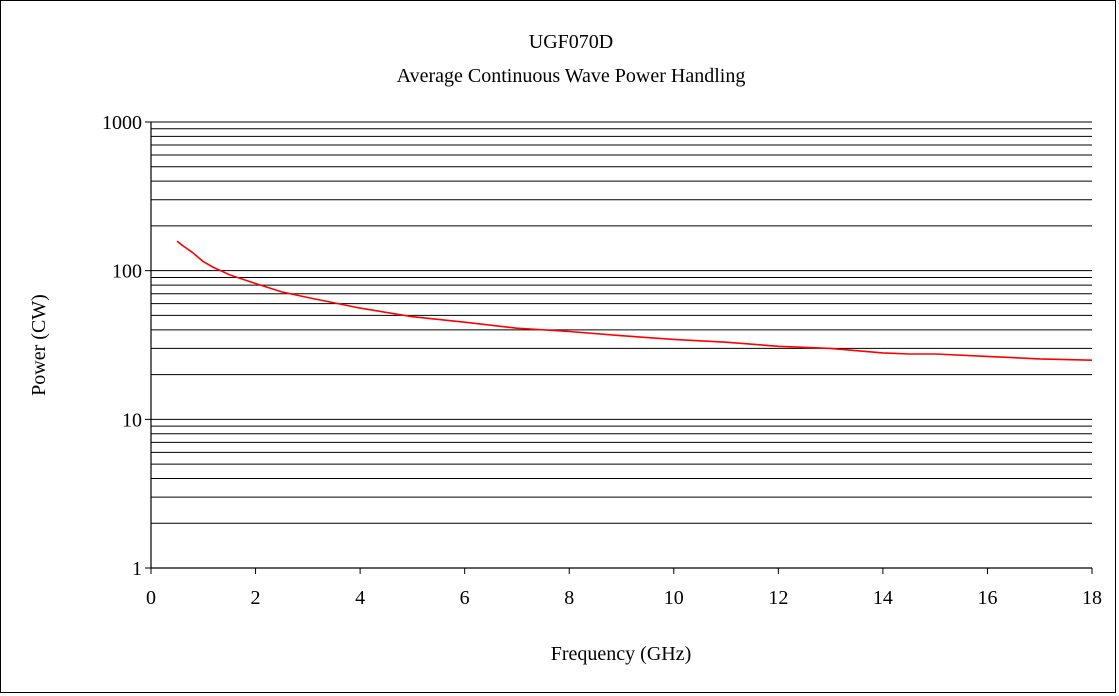 The width and height of the screenshot is (1119, 696). What do you see at coordinates (39, 345) in the screenshot?
I see `y-axis-label: Power (CW)` at bounding box center [39, 345].